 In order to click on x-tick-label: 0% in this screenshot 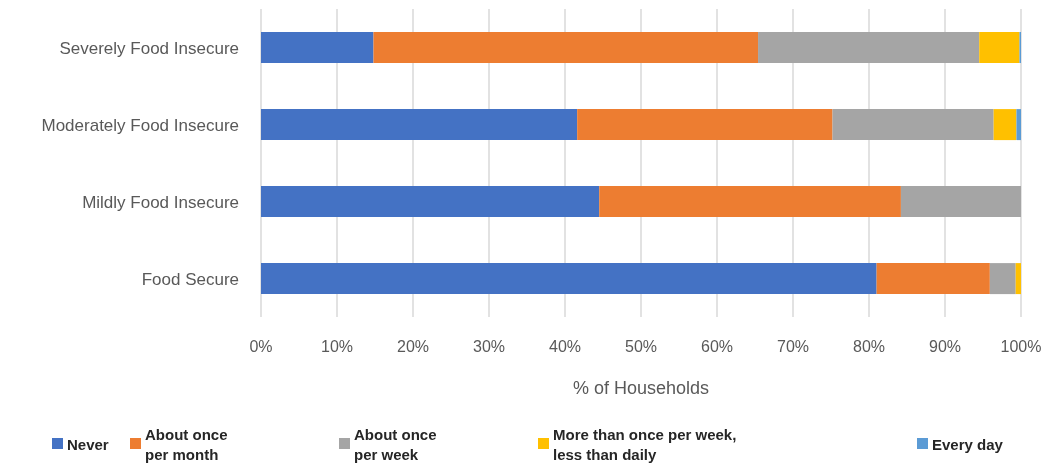, I will do `click(261, 347)`.